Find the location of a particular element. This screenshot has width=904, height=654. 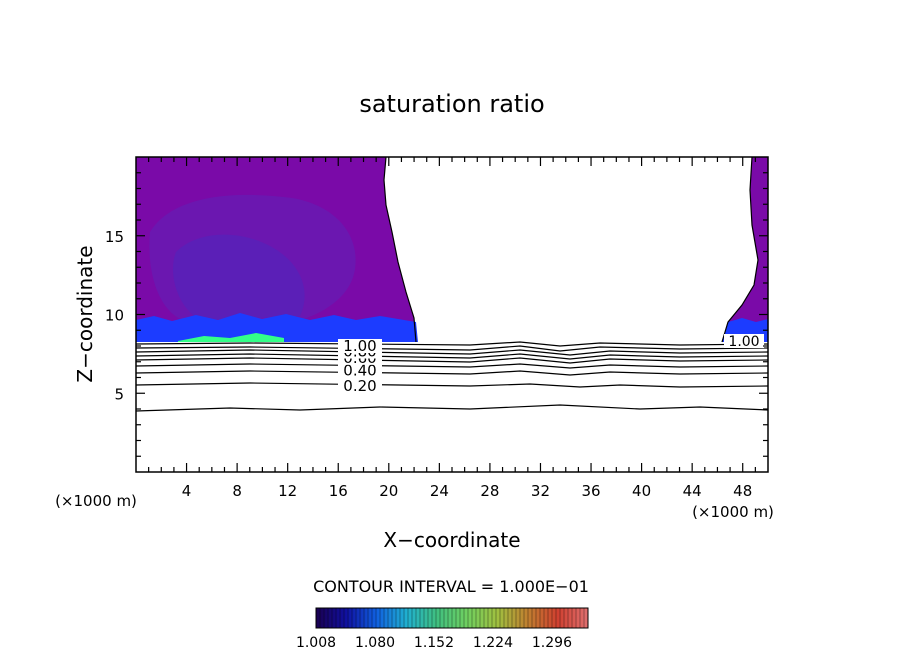

saturation-band-left-green is located at coordinates (231, 337).